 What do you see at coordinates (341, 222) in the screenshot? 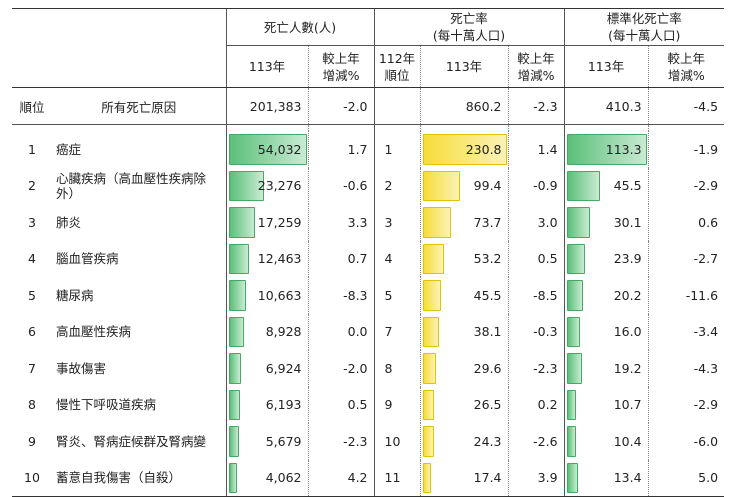
I see `death-count-change: 3.3` at bounding box center [341, 222].